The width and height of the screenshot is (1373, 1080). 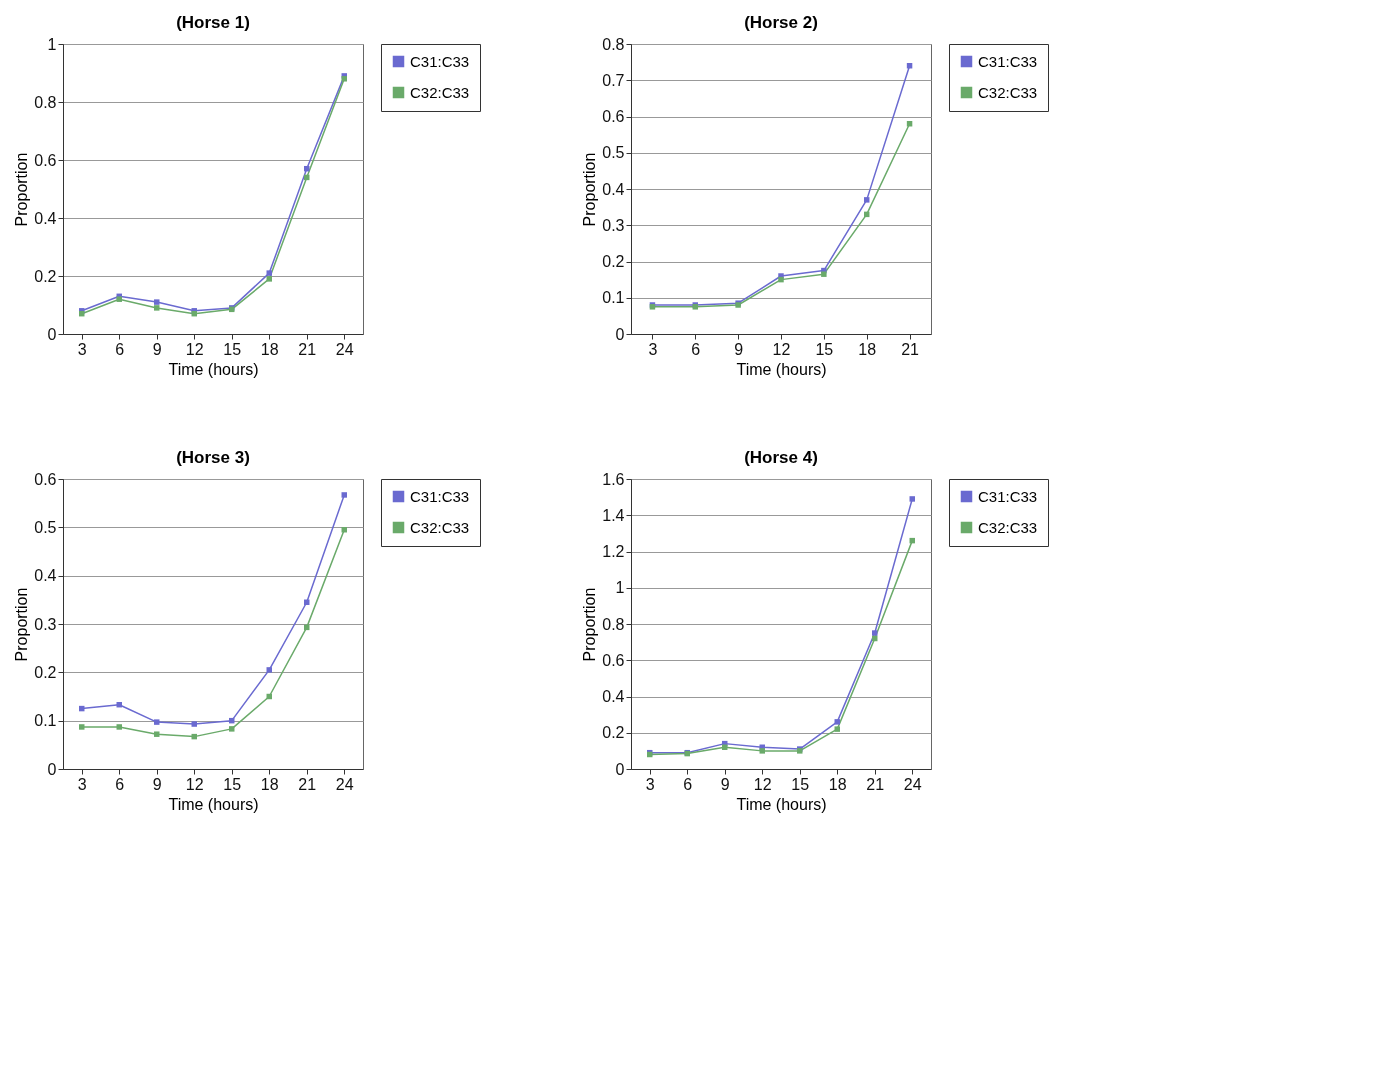 I want to click on chart-title: (Horse 2), so click(x=781, y=22).